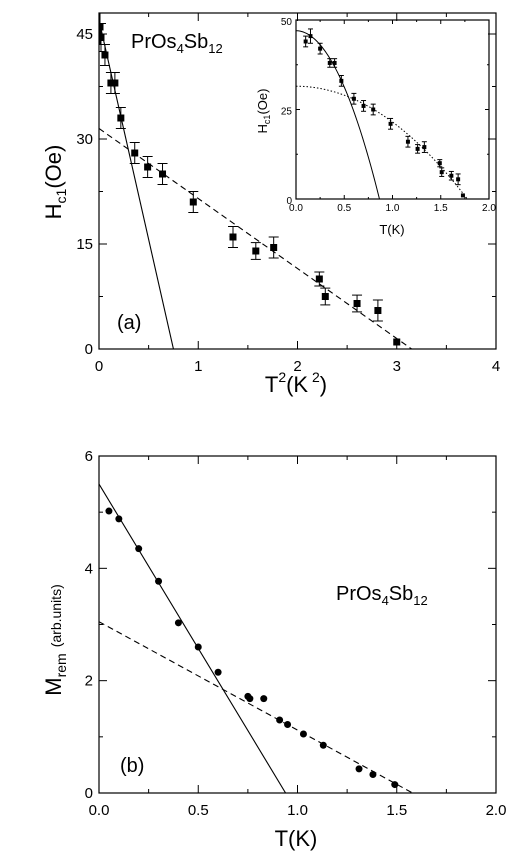 The width and height of the screenshot is (511, 863). What do you see at coordinates (297, 366) in the screenshot?
I see `panel-a-x-tick-label: 2` at bounding box center [297, 366].